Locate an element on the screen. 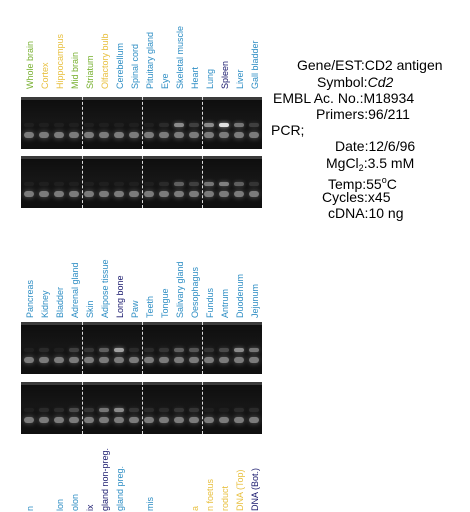 The width and height of the screenshot is (470, 512). primers-row: Primers:96/211 is located at coordinates (363, 114).